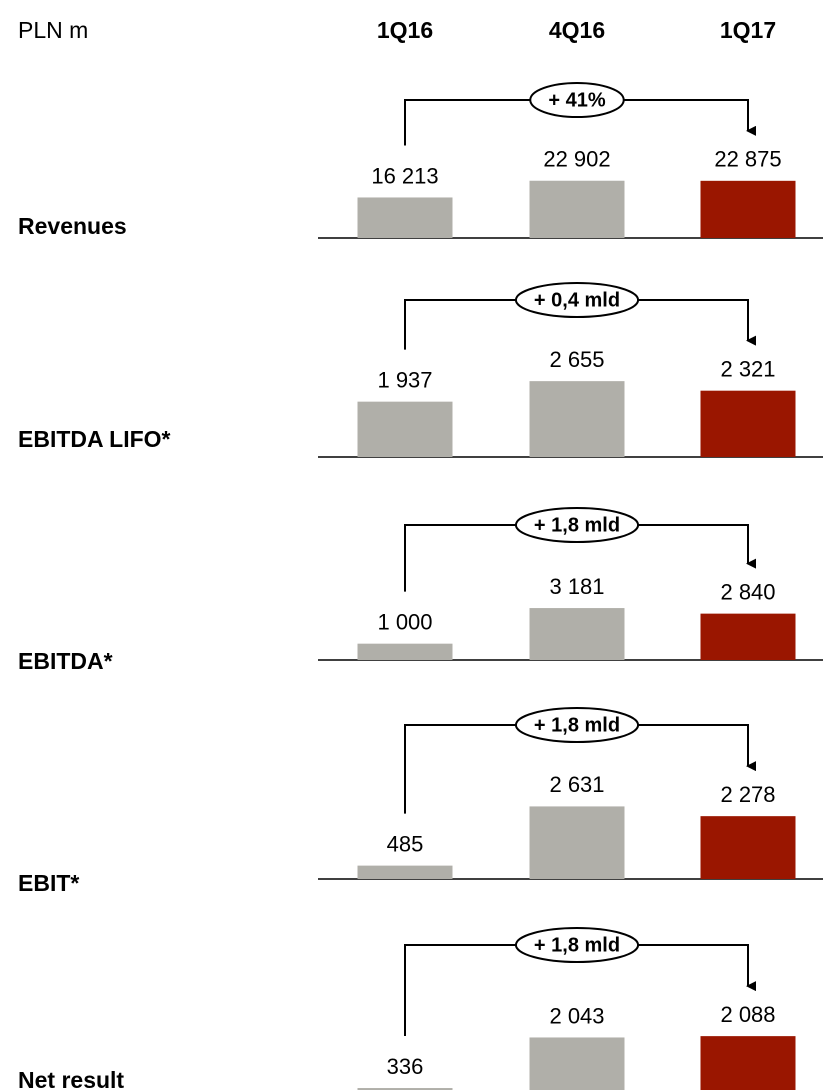 This screenshot has height=1090, width=823. I want to click on value-label: 22 875, so click(747, 159).